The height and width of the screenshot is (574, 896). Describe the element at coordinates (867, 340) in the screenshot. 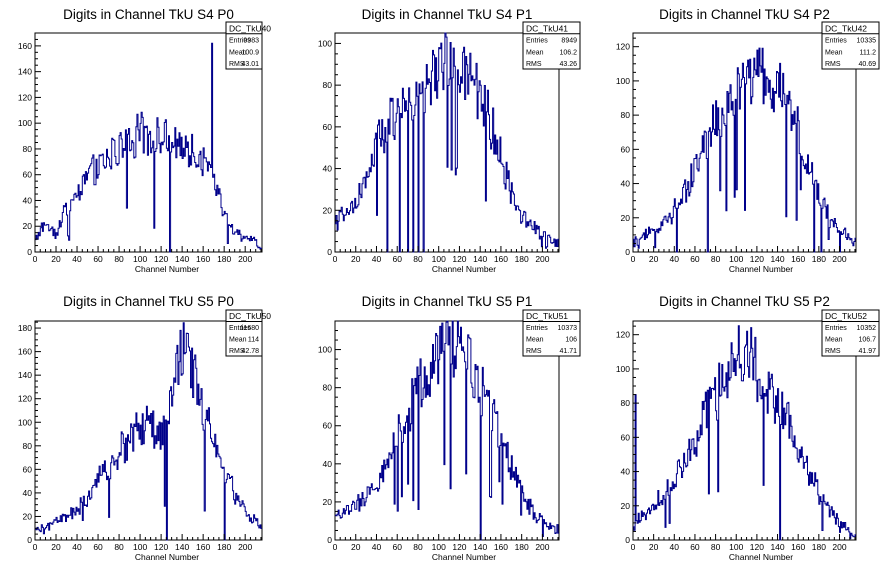

I see `stats-mean-value: 106.7` at that location.